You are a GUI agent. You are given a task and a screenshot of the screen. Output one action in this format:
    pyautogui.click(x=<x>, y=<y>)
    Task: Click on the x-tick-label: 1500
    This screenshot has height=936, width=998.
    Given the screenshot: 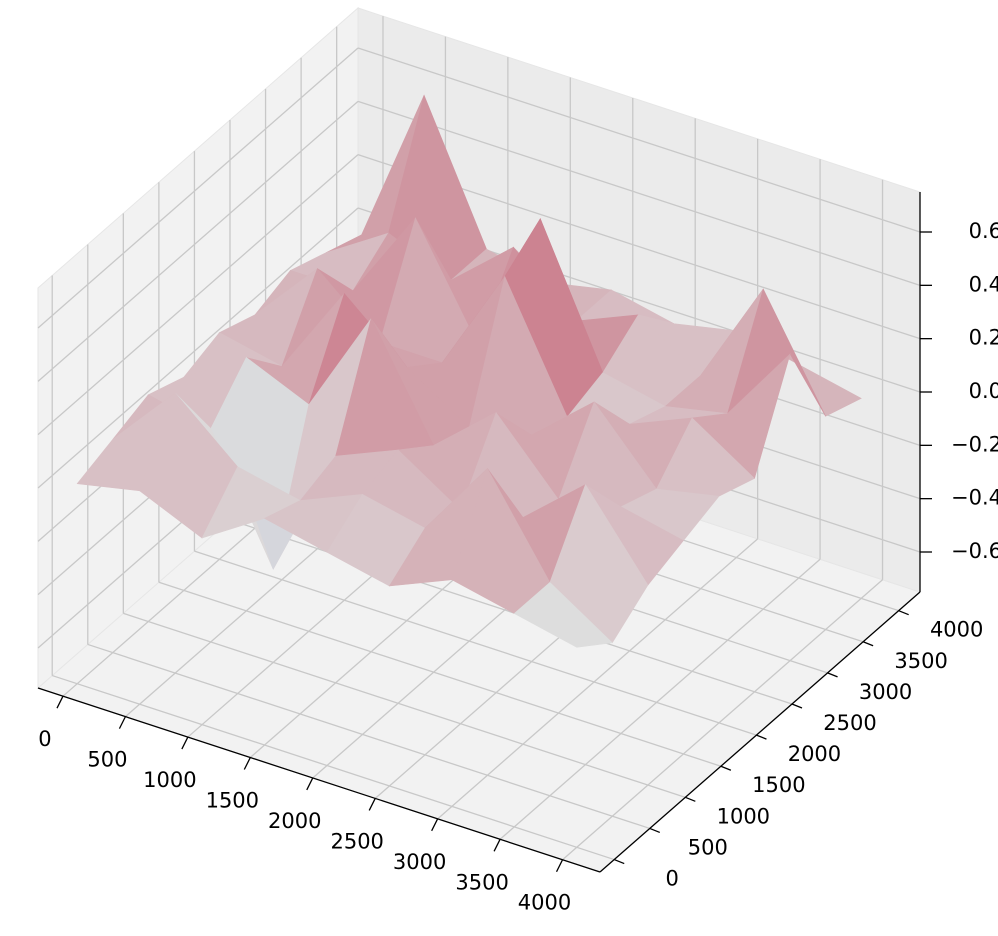 What is the action you would take?
    pyautogui.click(x=232, y=801)
    